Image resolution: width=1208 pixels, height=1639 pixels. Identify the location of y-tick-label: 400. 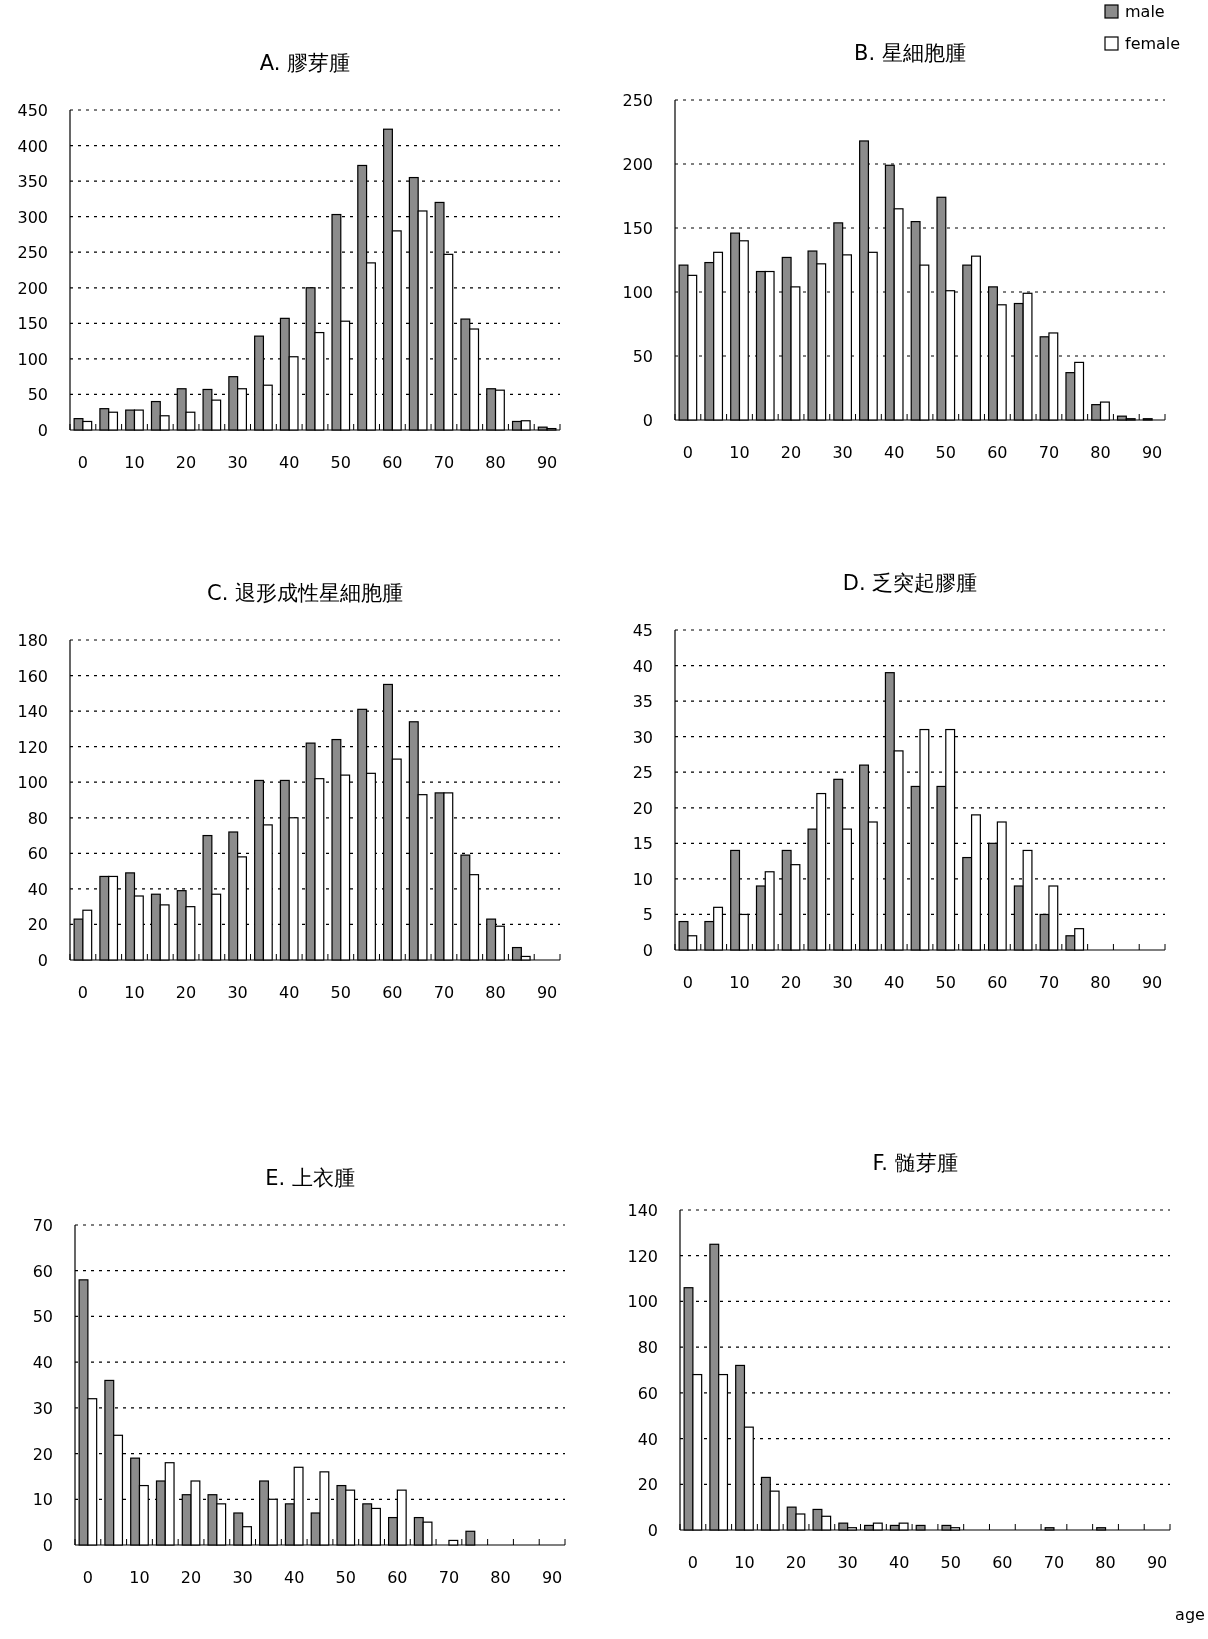
(32, 146).